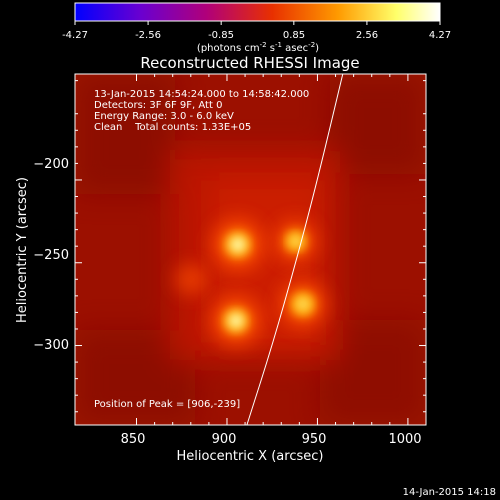 The image size is (500, 500). What do you see at coordinates (51, 345) in the screenshot?
I see `y-tick-label: −300` at bounding box center [51, 345].